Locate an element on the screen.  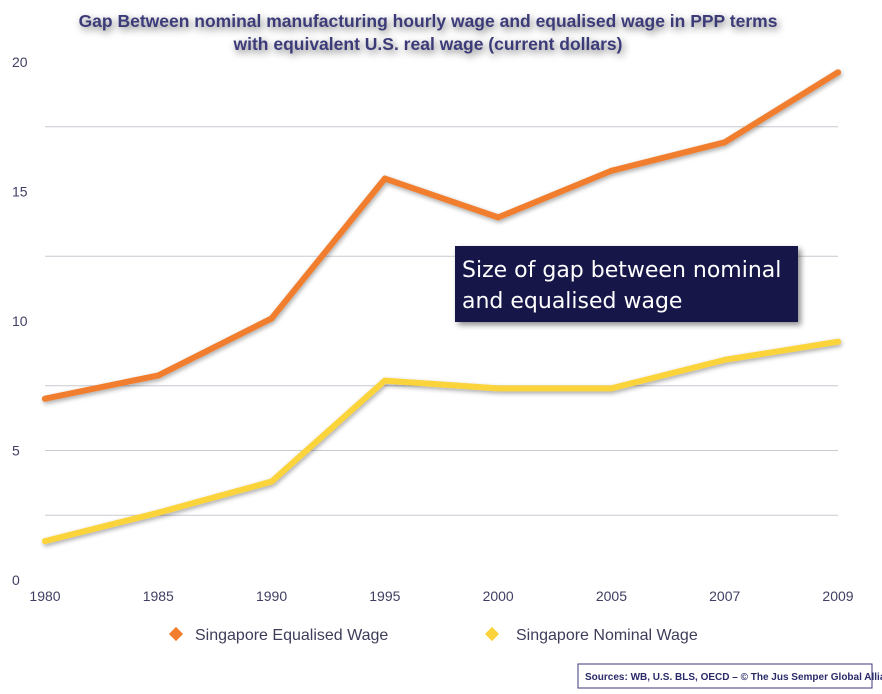
legend-item-equalised: Singapore Equalised Wage is located at coordinates (278, 635).